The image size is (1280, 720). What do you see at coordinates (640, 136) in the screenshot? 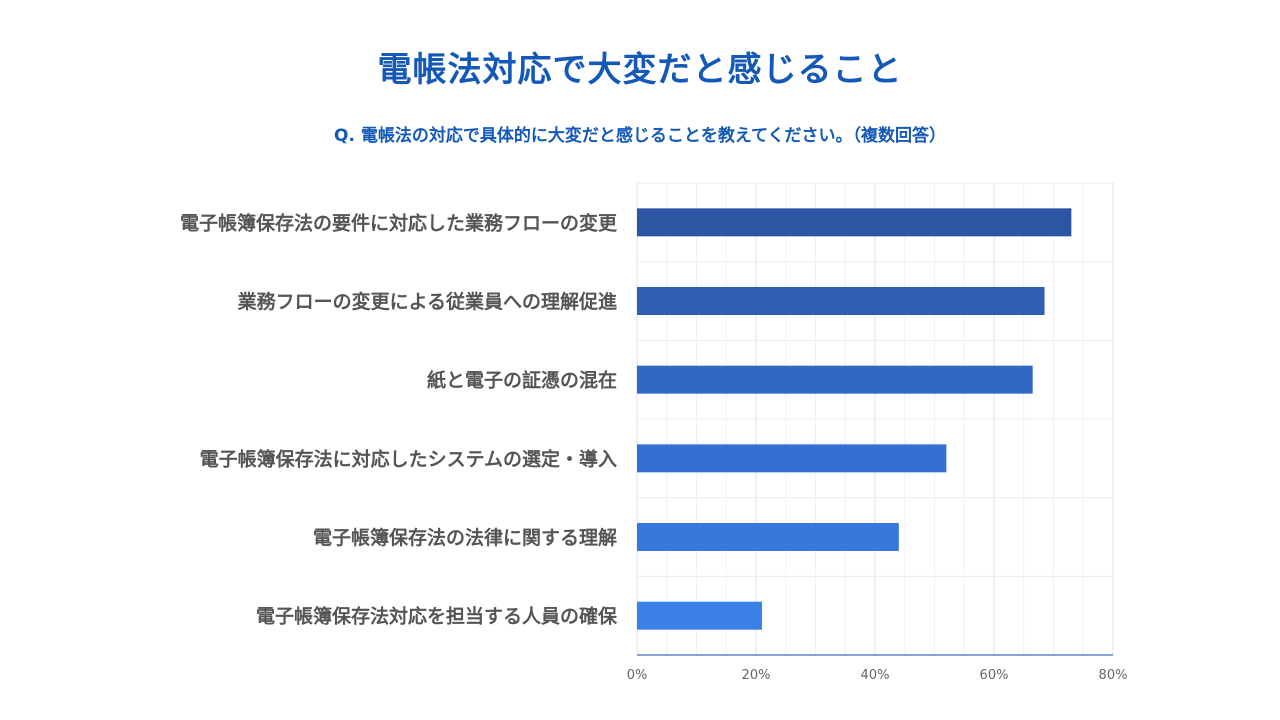
I see `page-subtitle: Q. 電帳法の対応で具体的に大変だと感じることを教えてください。（複数回答）` at bounding box center [640, 136].